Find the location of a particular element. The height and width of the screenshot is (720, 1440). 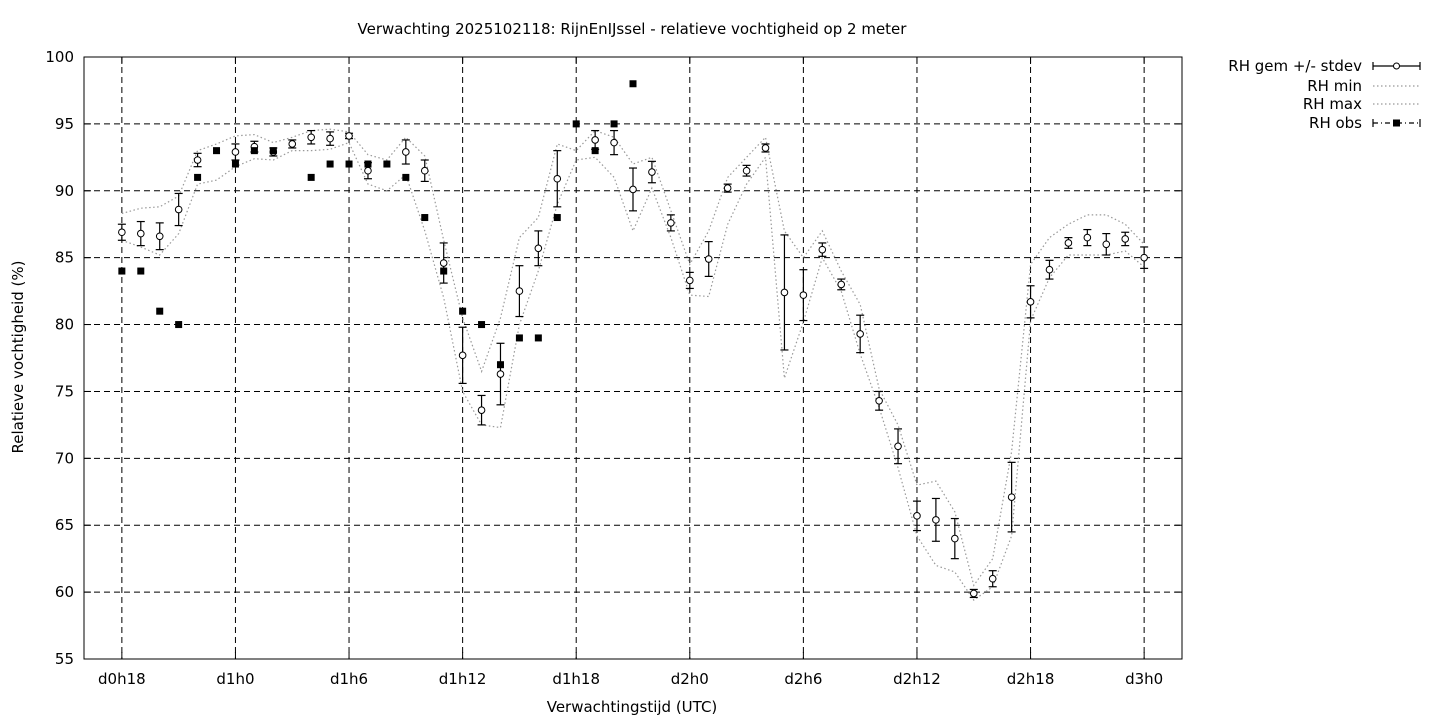

y-axis-label: Relatieve vochtigheid (%) is located at coordinates (18, 356).